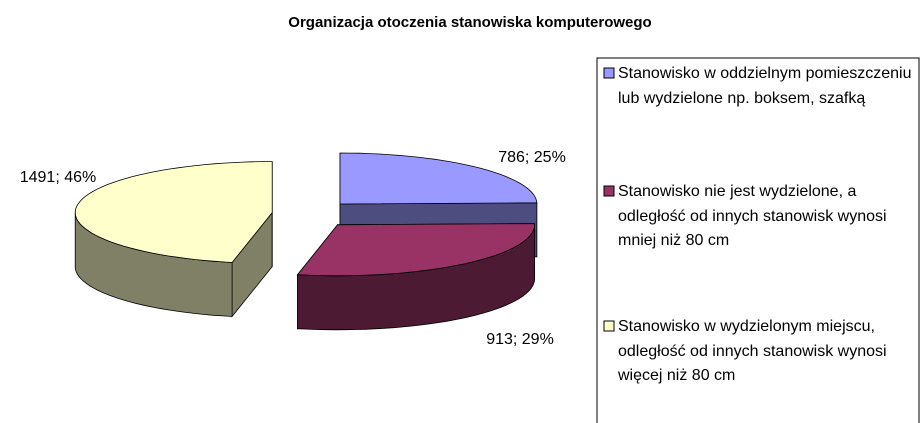 The height and width of the screenshot is (423, 920). I want to click on data-label: 913; 29%, so click(520, 339).